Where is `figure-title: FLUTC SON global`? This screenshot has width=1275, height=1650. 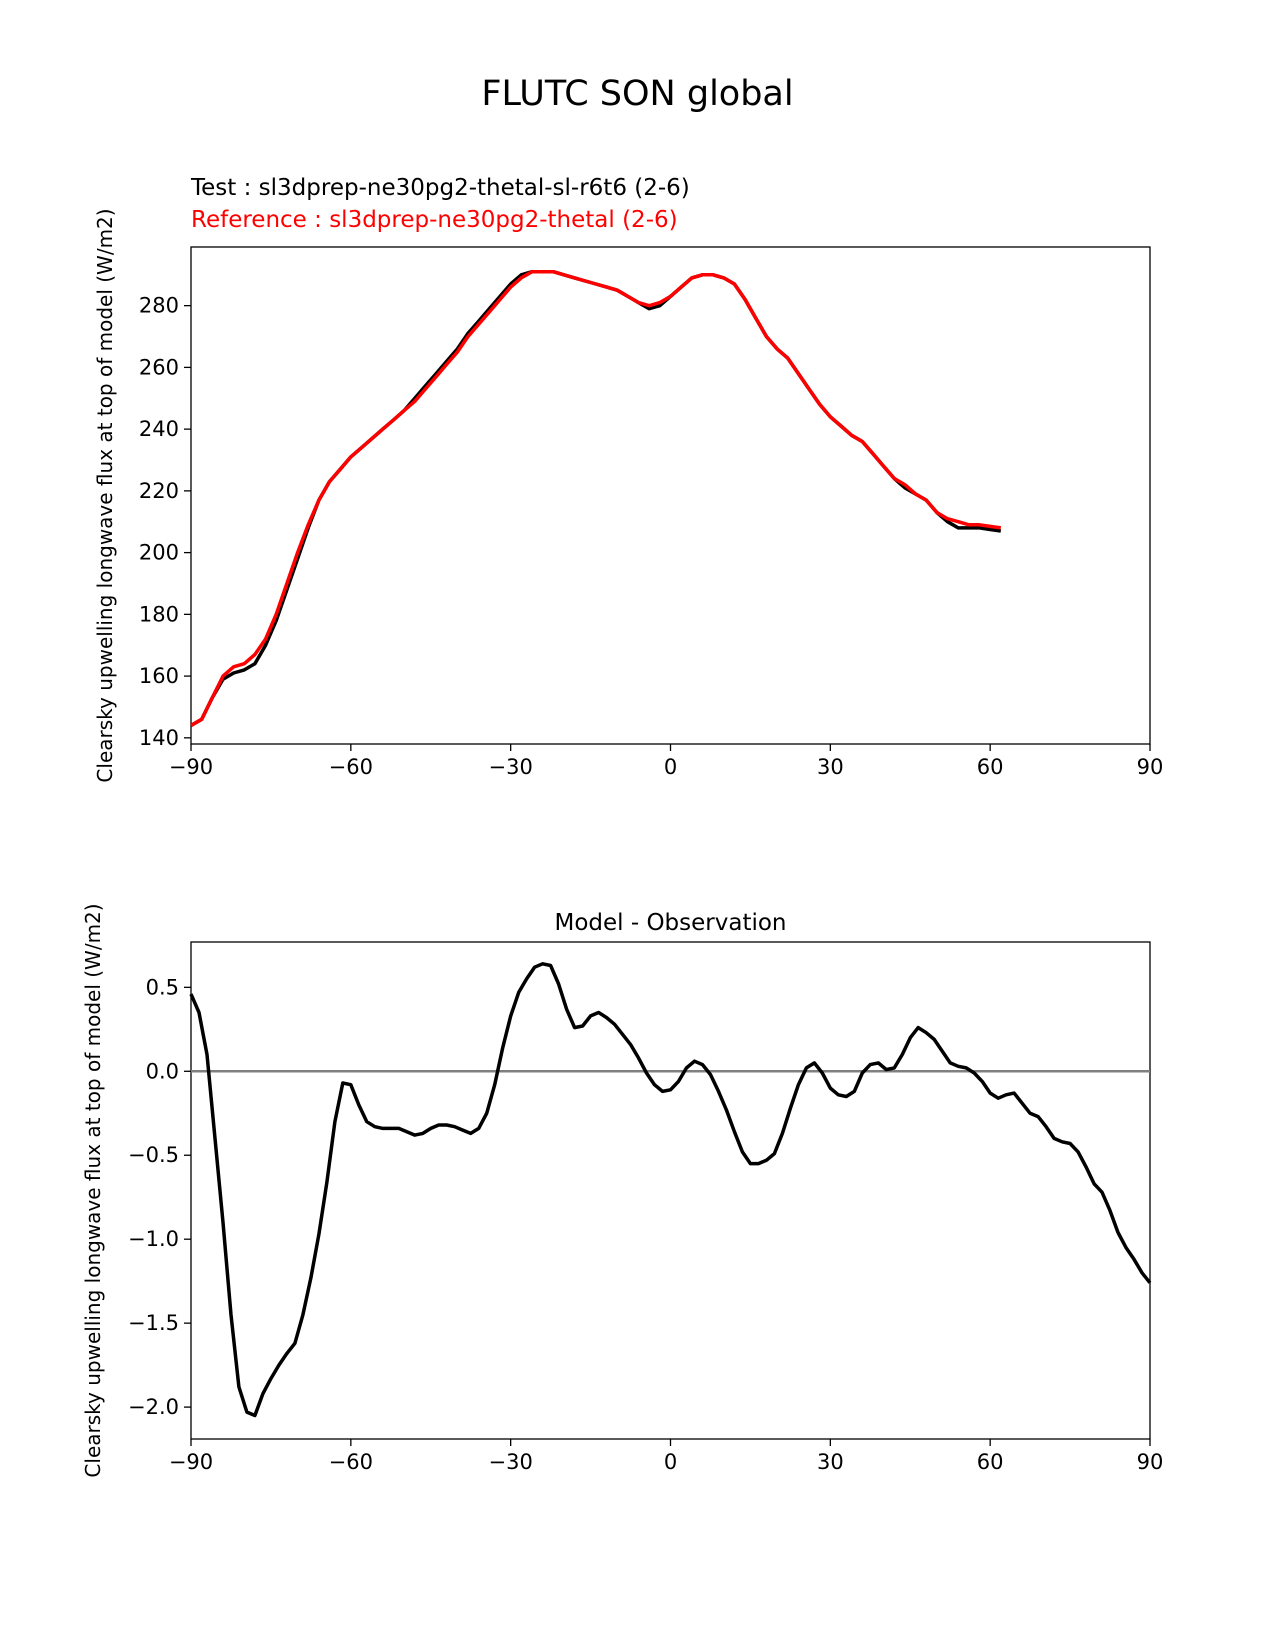 figure-title: FLUTC SON global is located at coordinates (637, 94).